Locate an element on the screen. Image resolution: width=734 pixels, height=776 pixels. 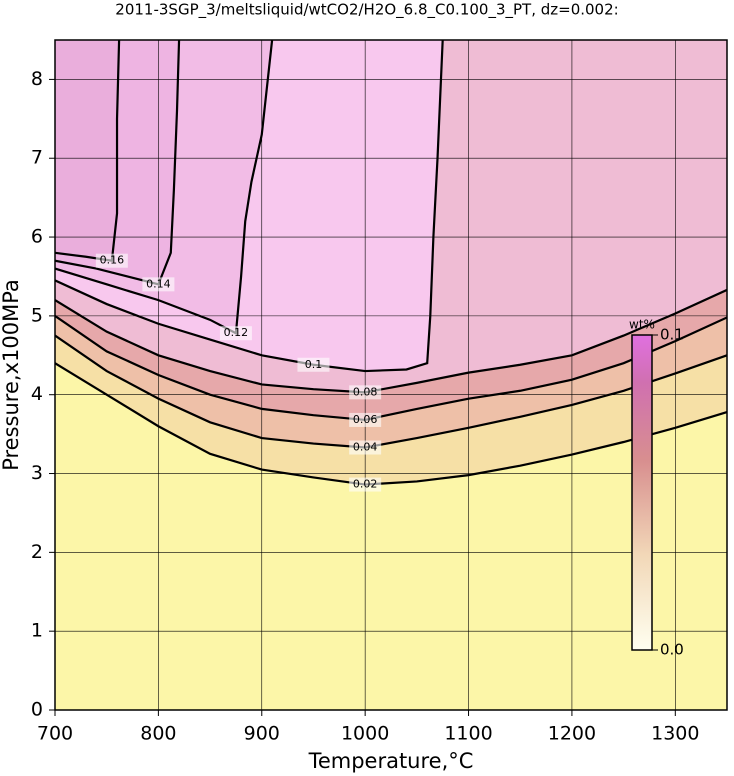
contour-label: 0.16 is located at coordinates (112, 260).